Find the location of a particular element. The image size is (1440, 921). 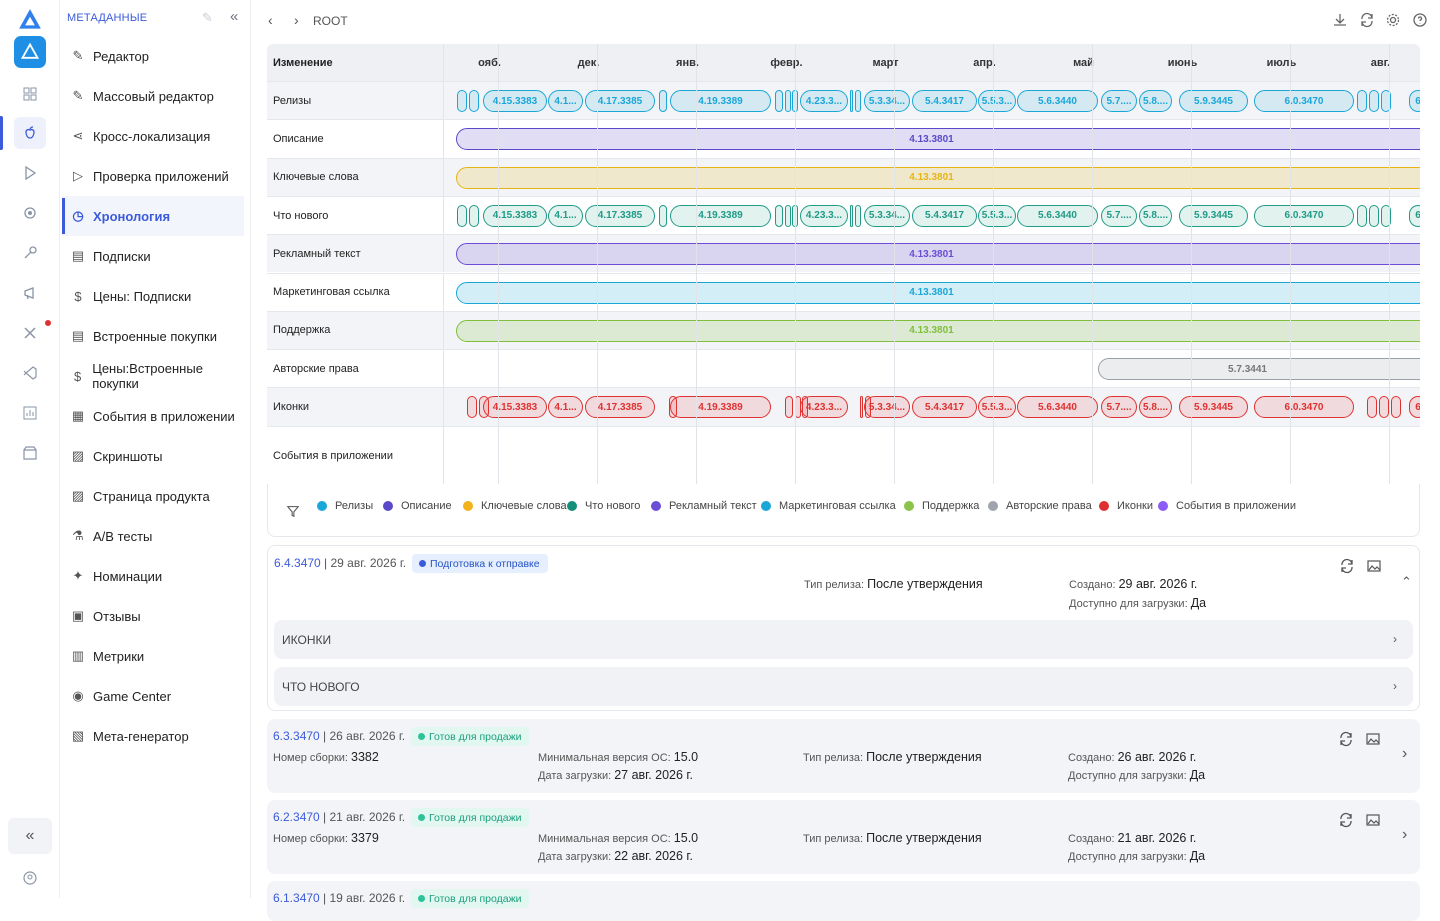

store-icon is located at coordinates (30, 453).